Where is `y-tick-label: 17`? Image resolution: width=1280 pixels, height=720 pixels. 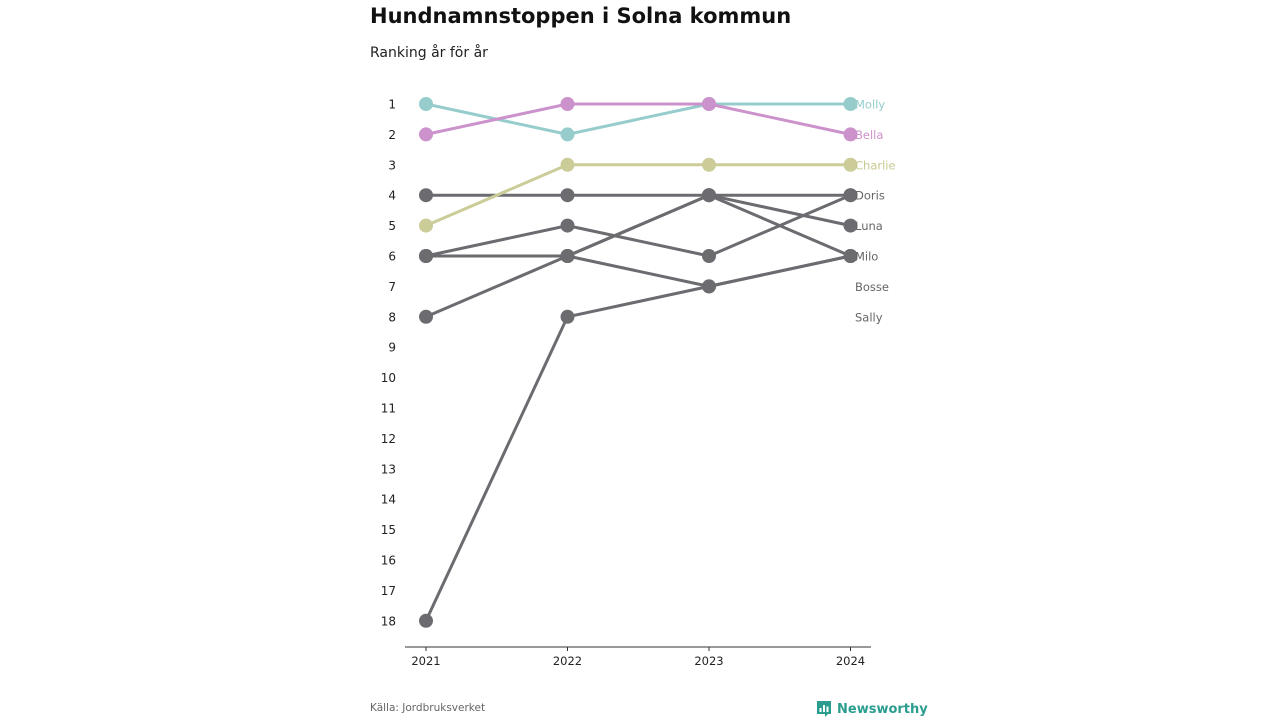 y-tick-label: 17 is located at coordinates (388, 591).